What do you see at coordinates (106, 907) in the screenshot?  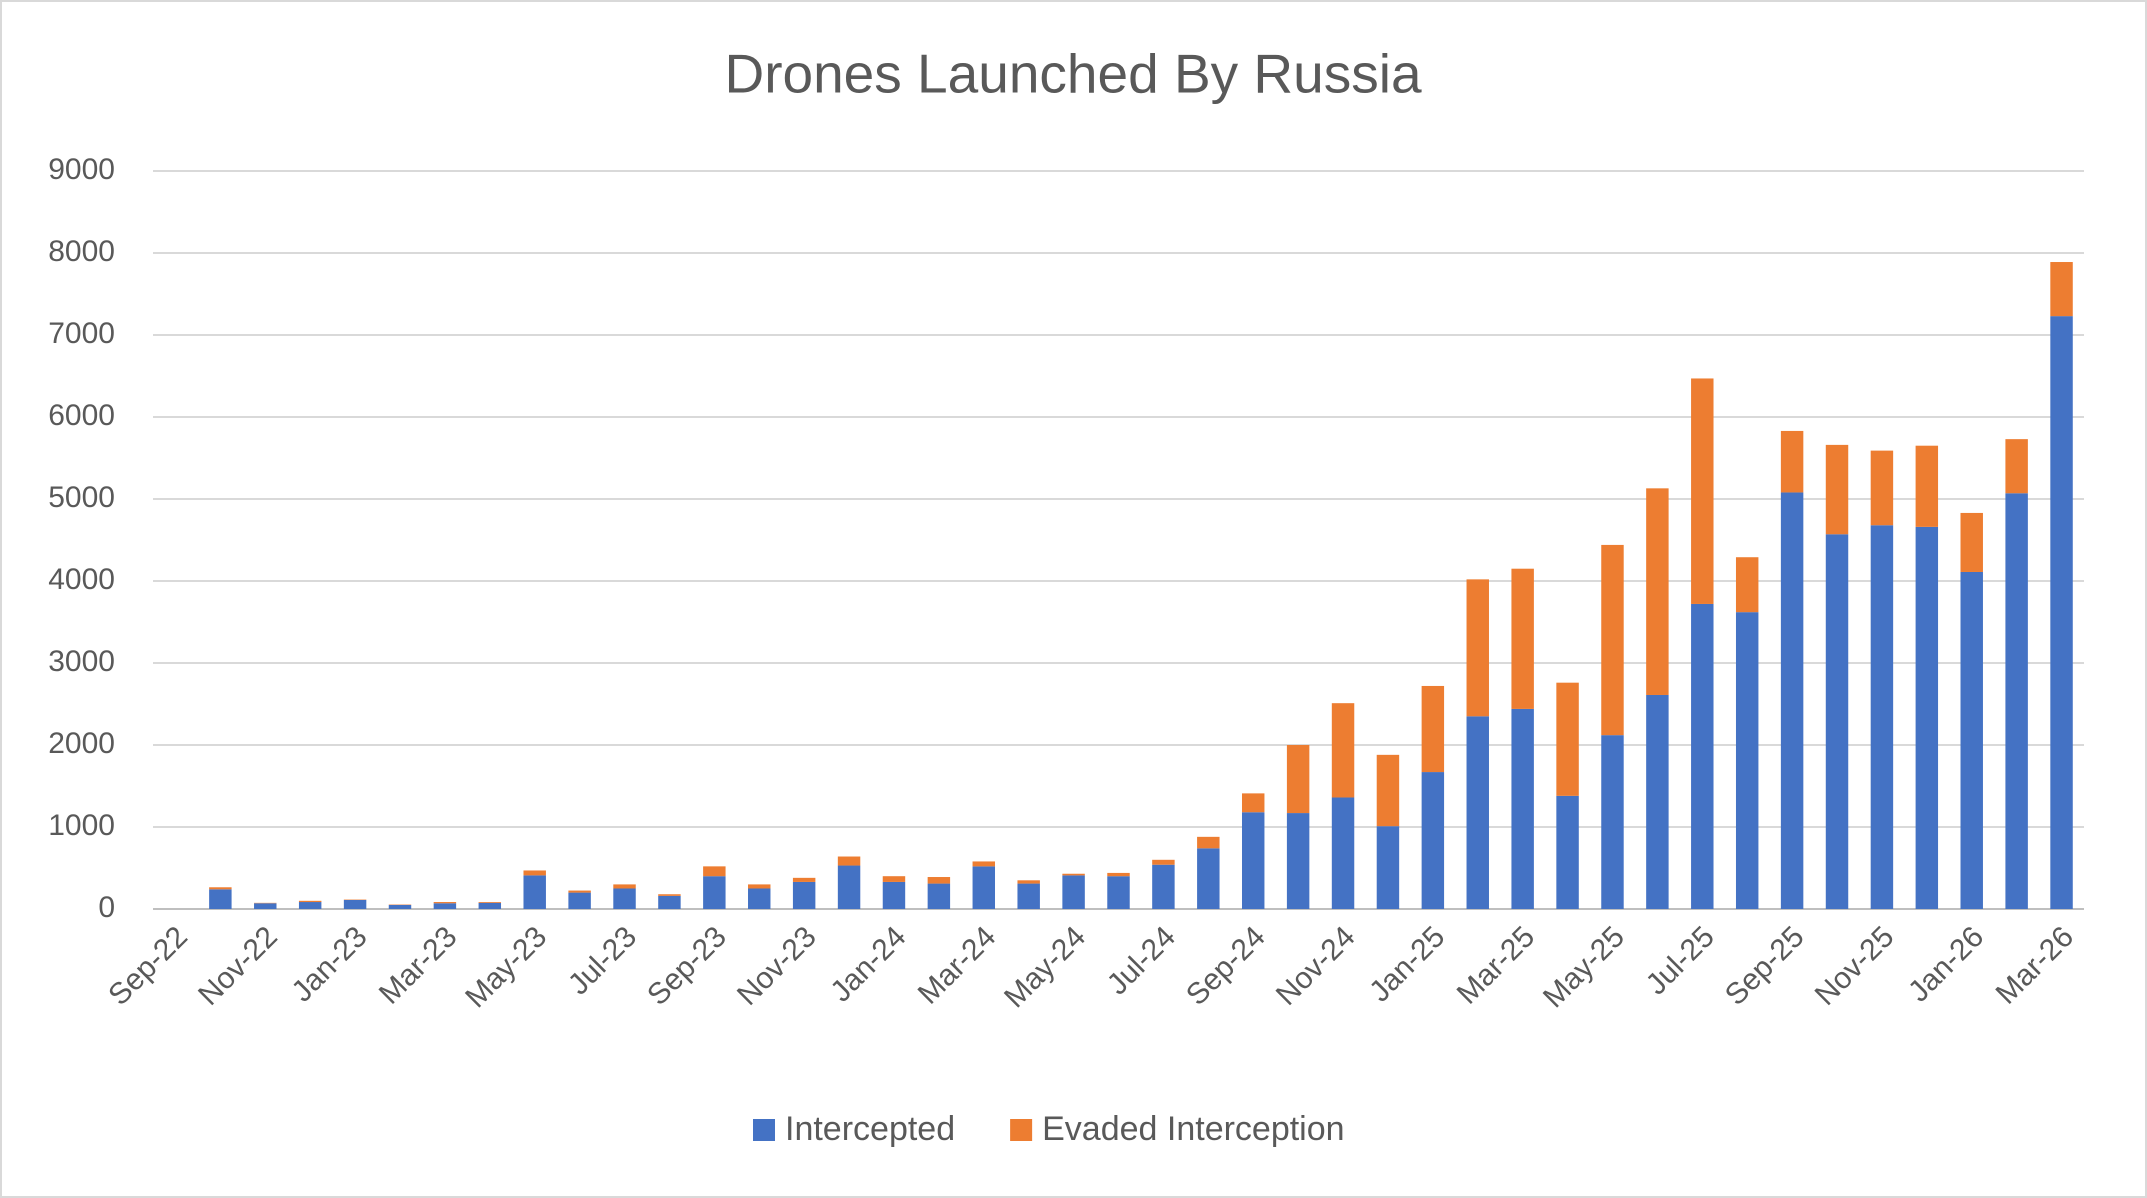 I see `y-tick-label: 0` at bounding box center [106, 907].